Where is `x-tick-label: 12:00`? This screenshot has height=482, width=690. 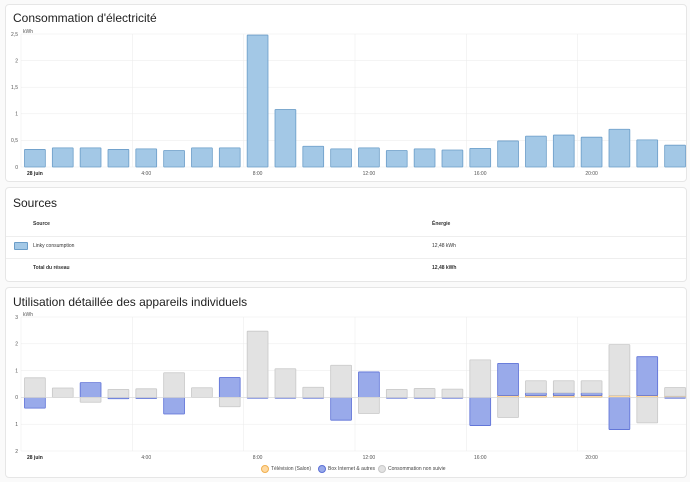
x-tick-label: 12:00 is located at coordinates (369, 174).